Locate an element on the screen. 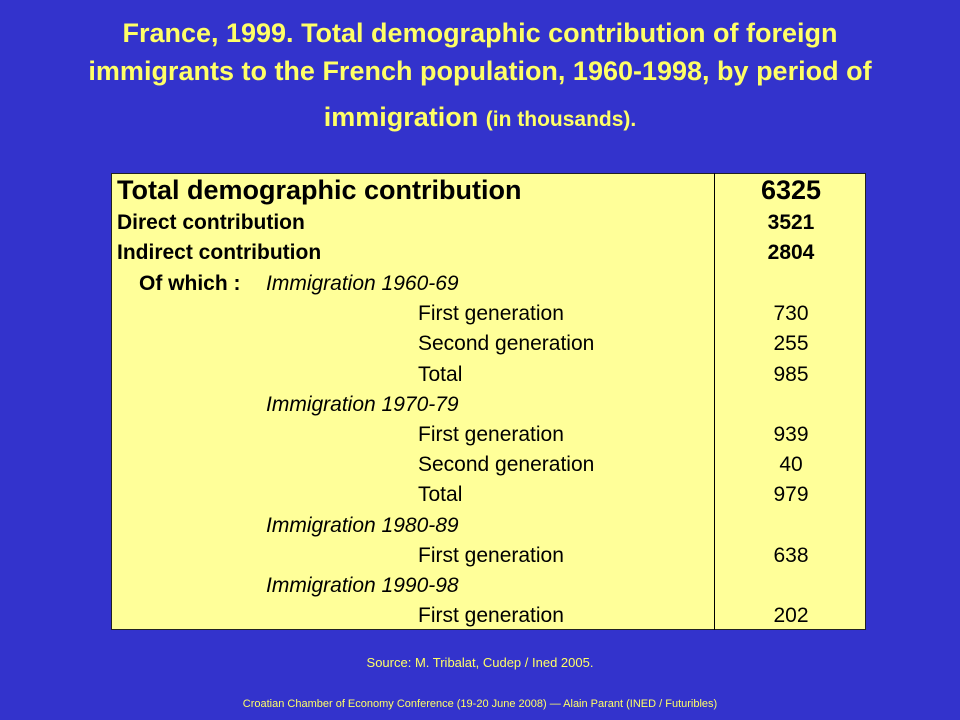  row-value: 2804 is located at coordinates (791, 252).